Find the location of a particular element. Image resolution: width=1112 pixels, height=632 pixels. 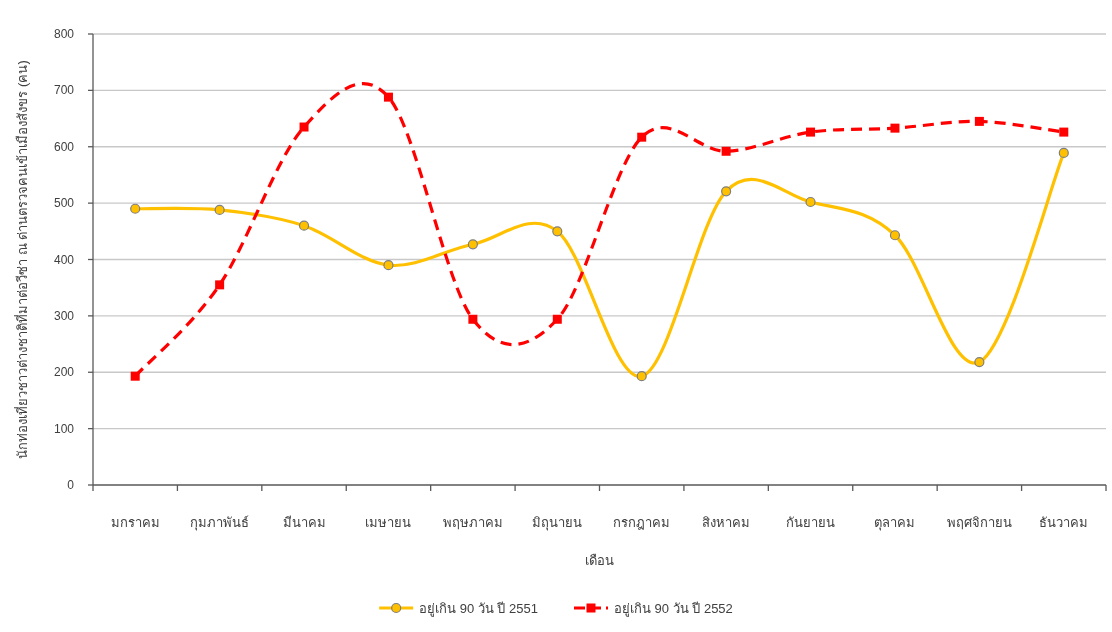

xtick-label: กุมภาพันธ์ is located at coordinates (220, 522).